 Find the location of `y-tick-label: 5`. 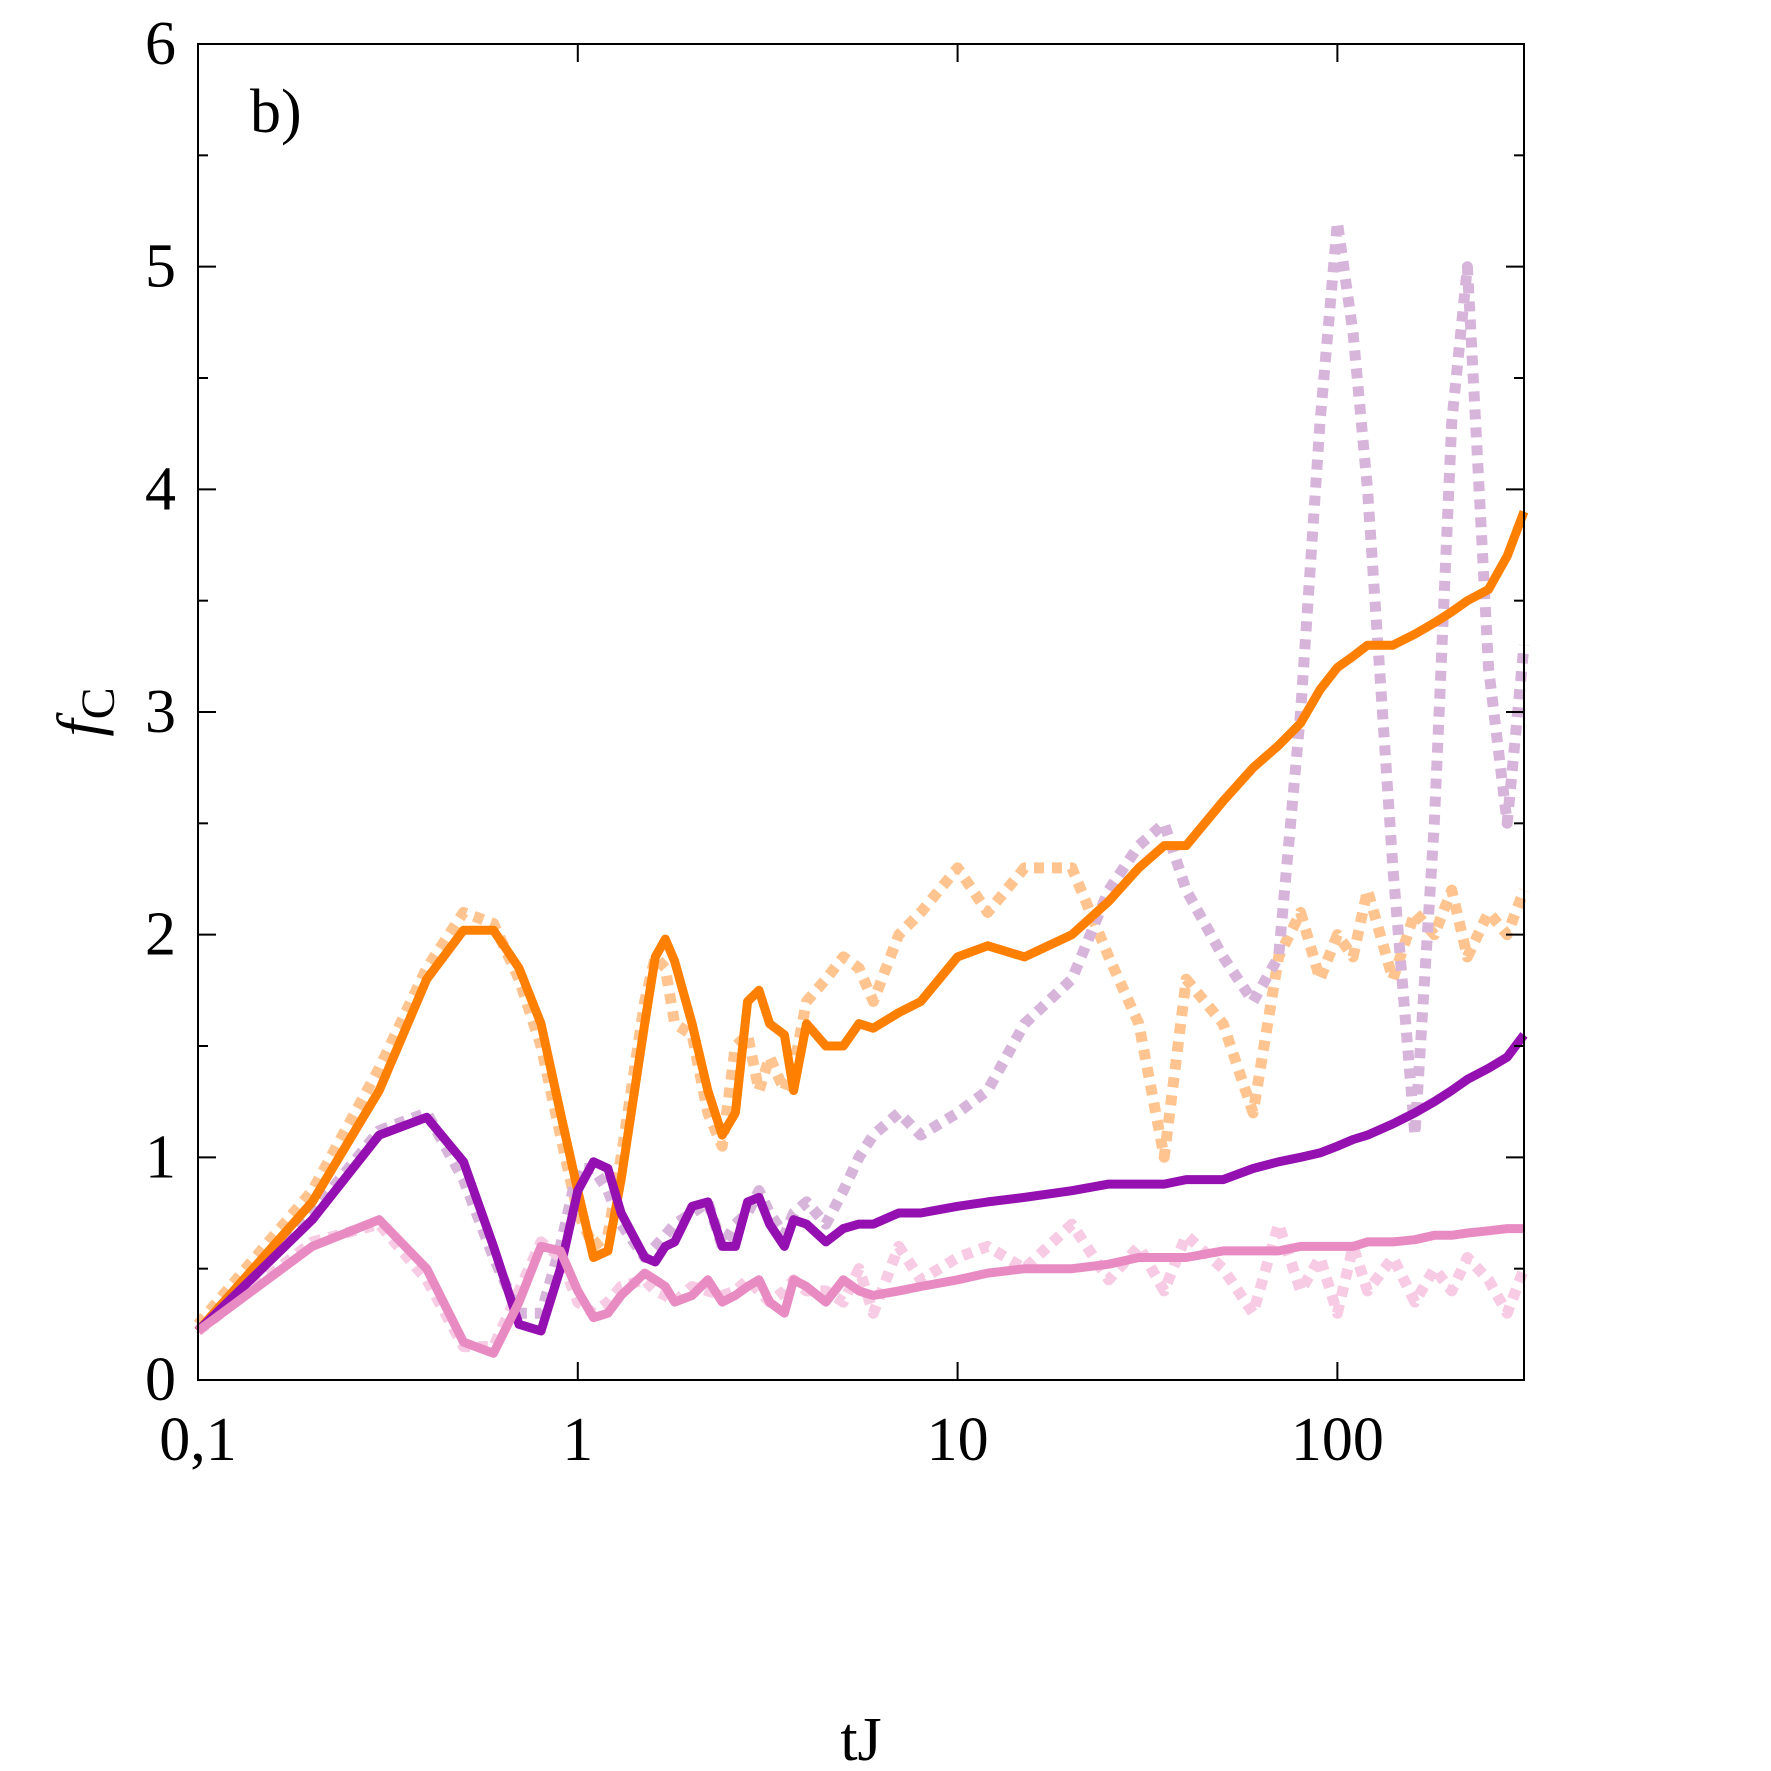

y-tick-label: 5 is located at coordinates (160, 267).